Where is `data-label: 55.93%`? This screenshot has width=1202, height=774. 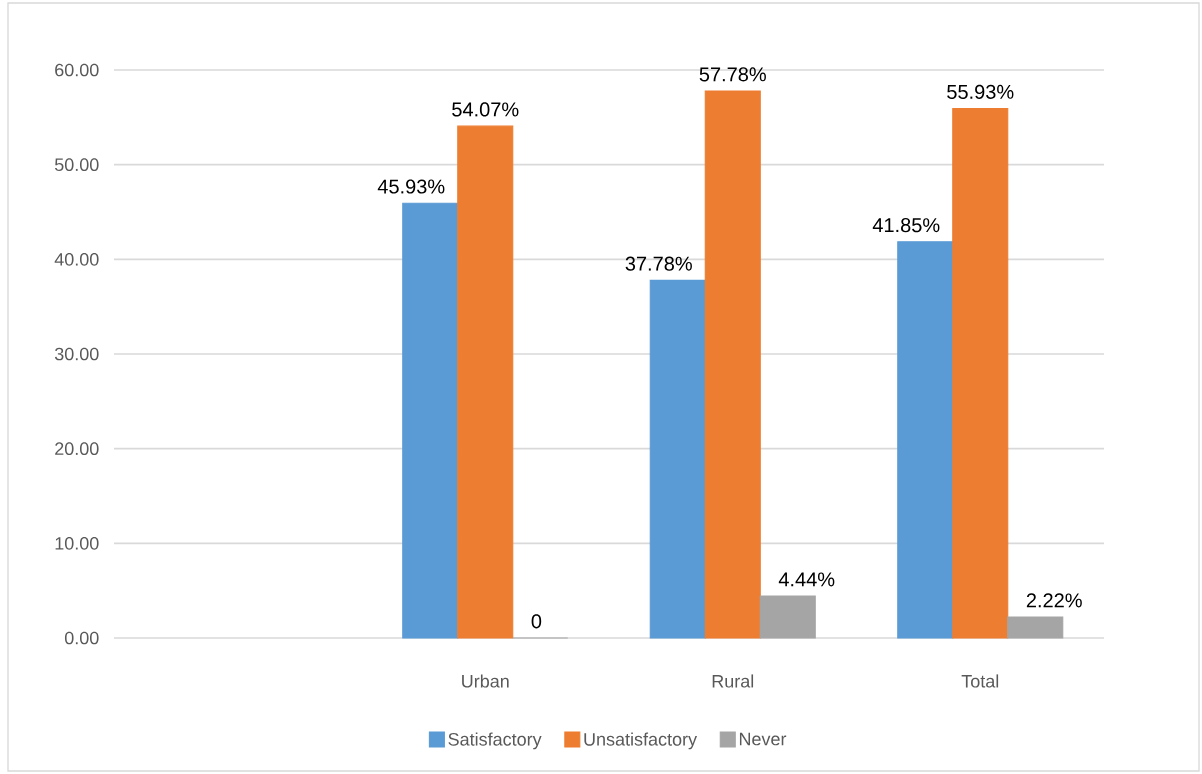 data-label: 55.93% is located at coordinates (980, 91).